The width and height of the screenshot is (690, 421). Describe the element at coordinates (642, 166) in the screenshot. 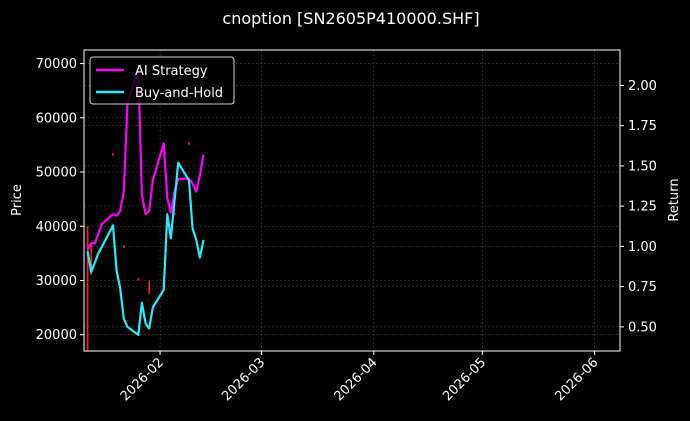

I see `y2-tick-label: 1.50` at that location.